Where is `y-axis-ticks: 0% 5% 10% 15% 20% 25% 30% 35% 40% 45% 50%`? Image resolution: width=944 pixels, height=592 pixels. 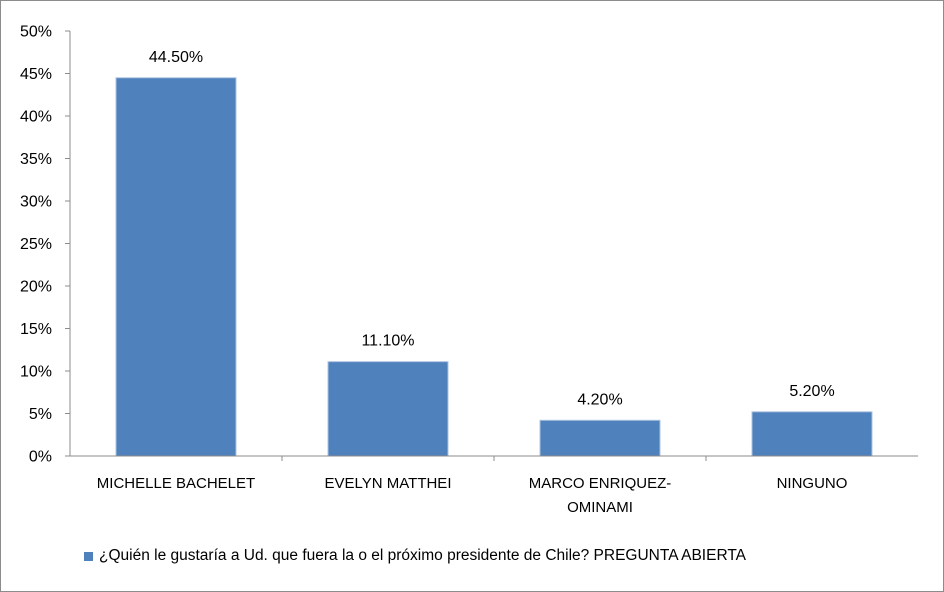 y-axis-ticks: 0% 5% 10% 15% 20% 25% 30% 35% 40% 45% 50% is located at coordinates (45, 245).